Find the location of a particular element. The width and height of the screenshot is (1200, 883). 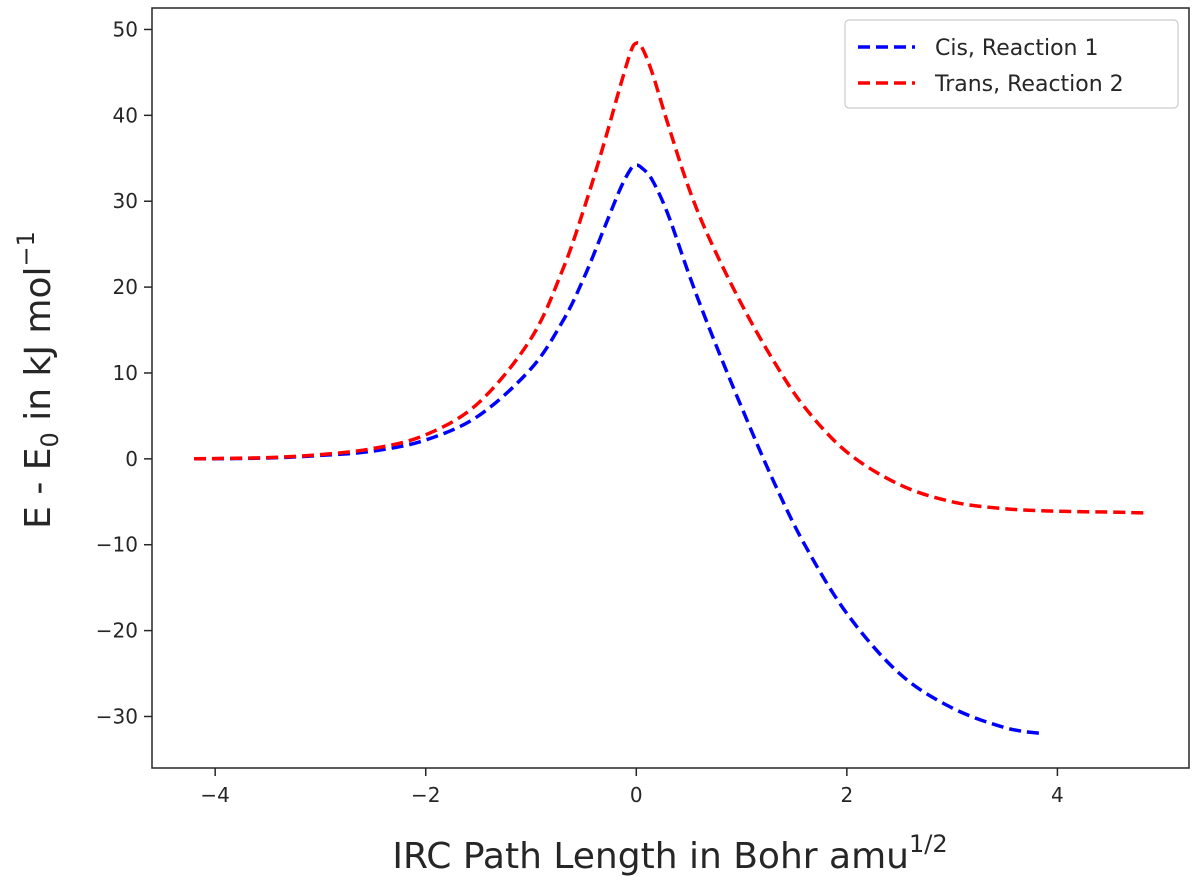

x-tick-label: −2 is located at coordinates (425, 795).